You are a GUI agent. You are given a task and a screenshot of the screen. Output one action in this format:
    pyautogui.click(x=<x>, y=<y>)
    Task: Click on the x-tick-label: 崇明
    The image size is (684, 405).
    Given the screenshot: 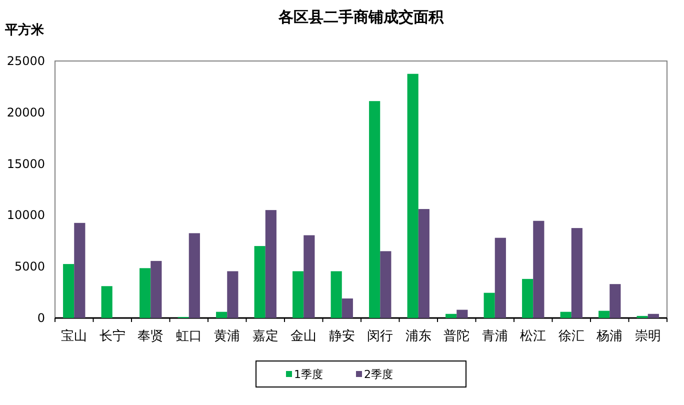 What is the action you would take?
    pyautogui.click(x=647, y=336)
    